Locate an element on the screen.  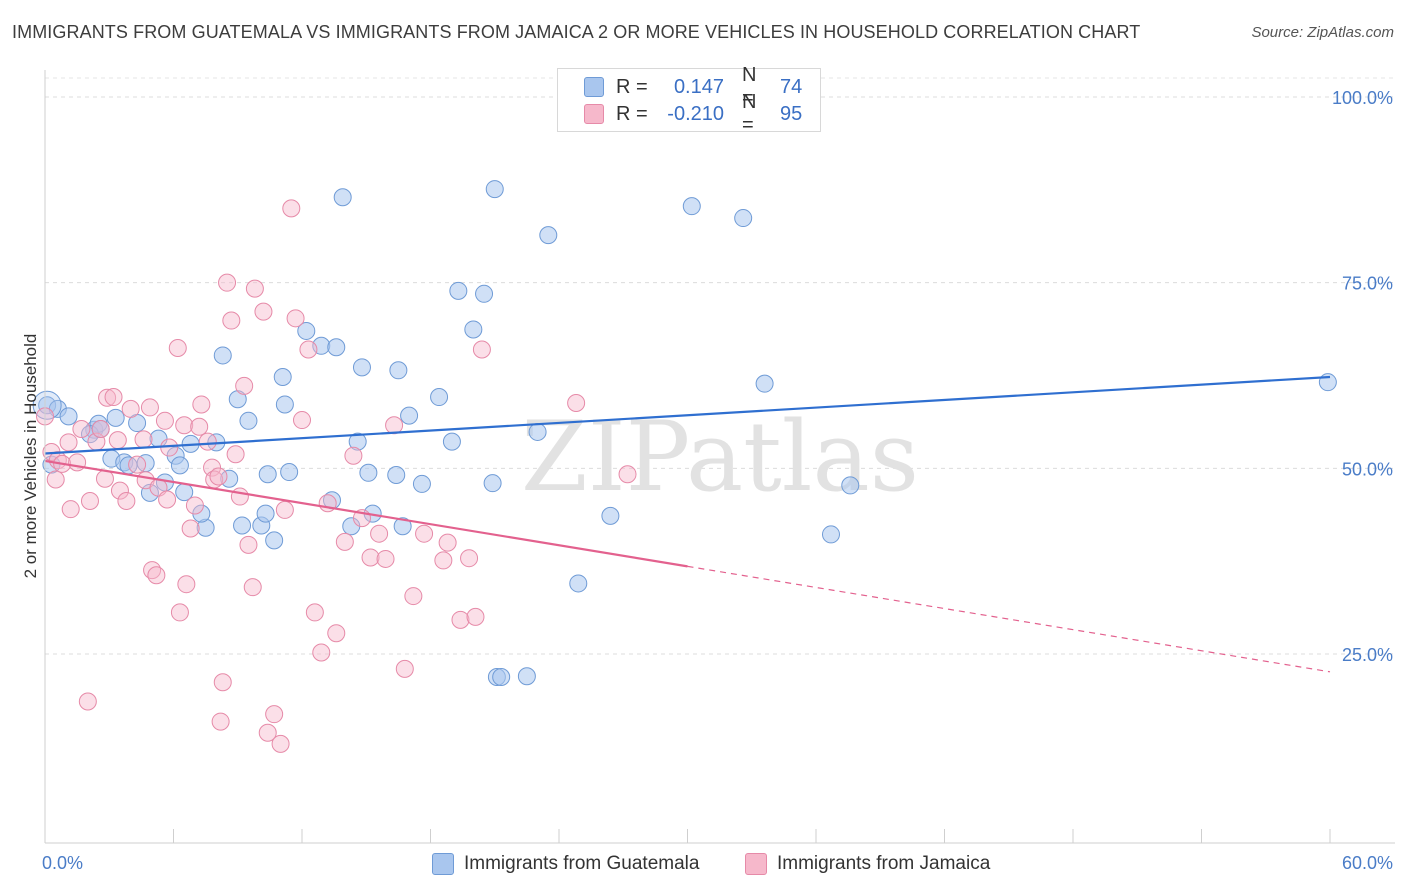
legend-row-guatemala: R = 0.147 N = 74 is located at coordinates (693, 86).